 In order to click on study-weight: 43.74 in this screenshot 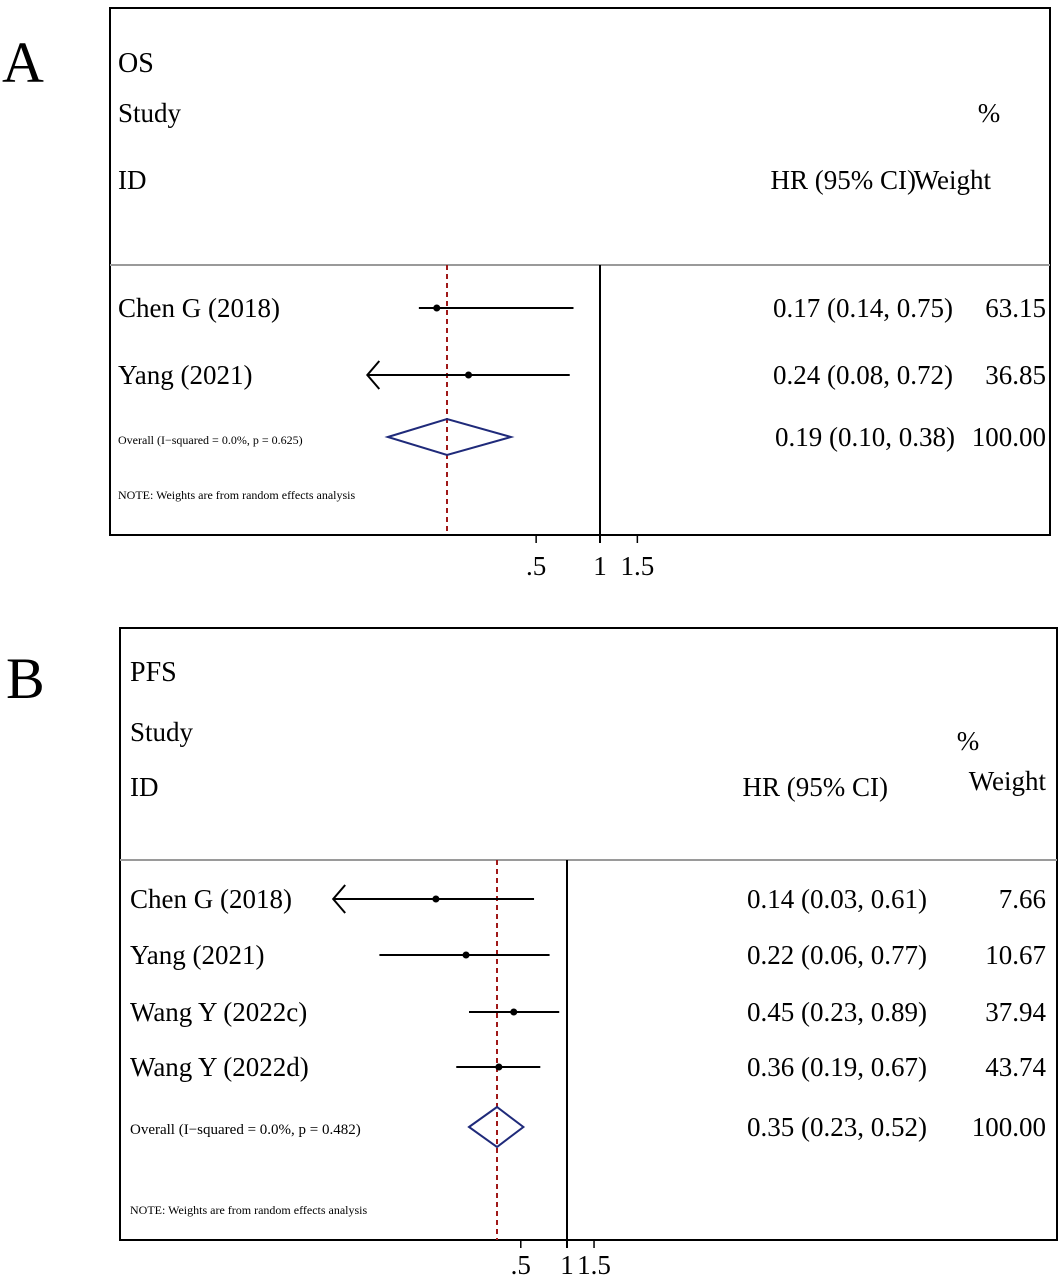, I will do `click(1015, 1067)`.